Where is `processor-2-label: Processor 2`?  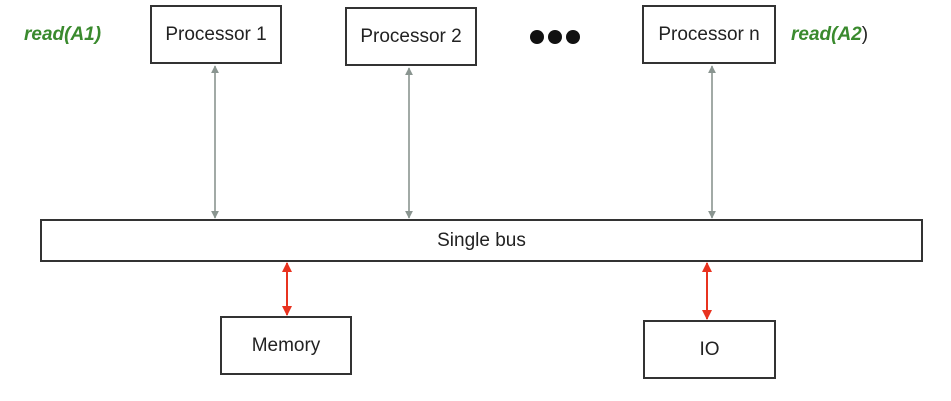 processor-2-label: Processor 2 is located at coordinates (411, 36).